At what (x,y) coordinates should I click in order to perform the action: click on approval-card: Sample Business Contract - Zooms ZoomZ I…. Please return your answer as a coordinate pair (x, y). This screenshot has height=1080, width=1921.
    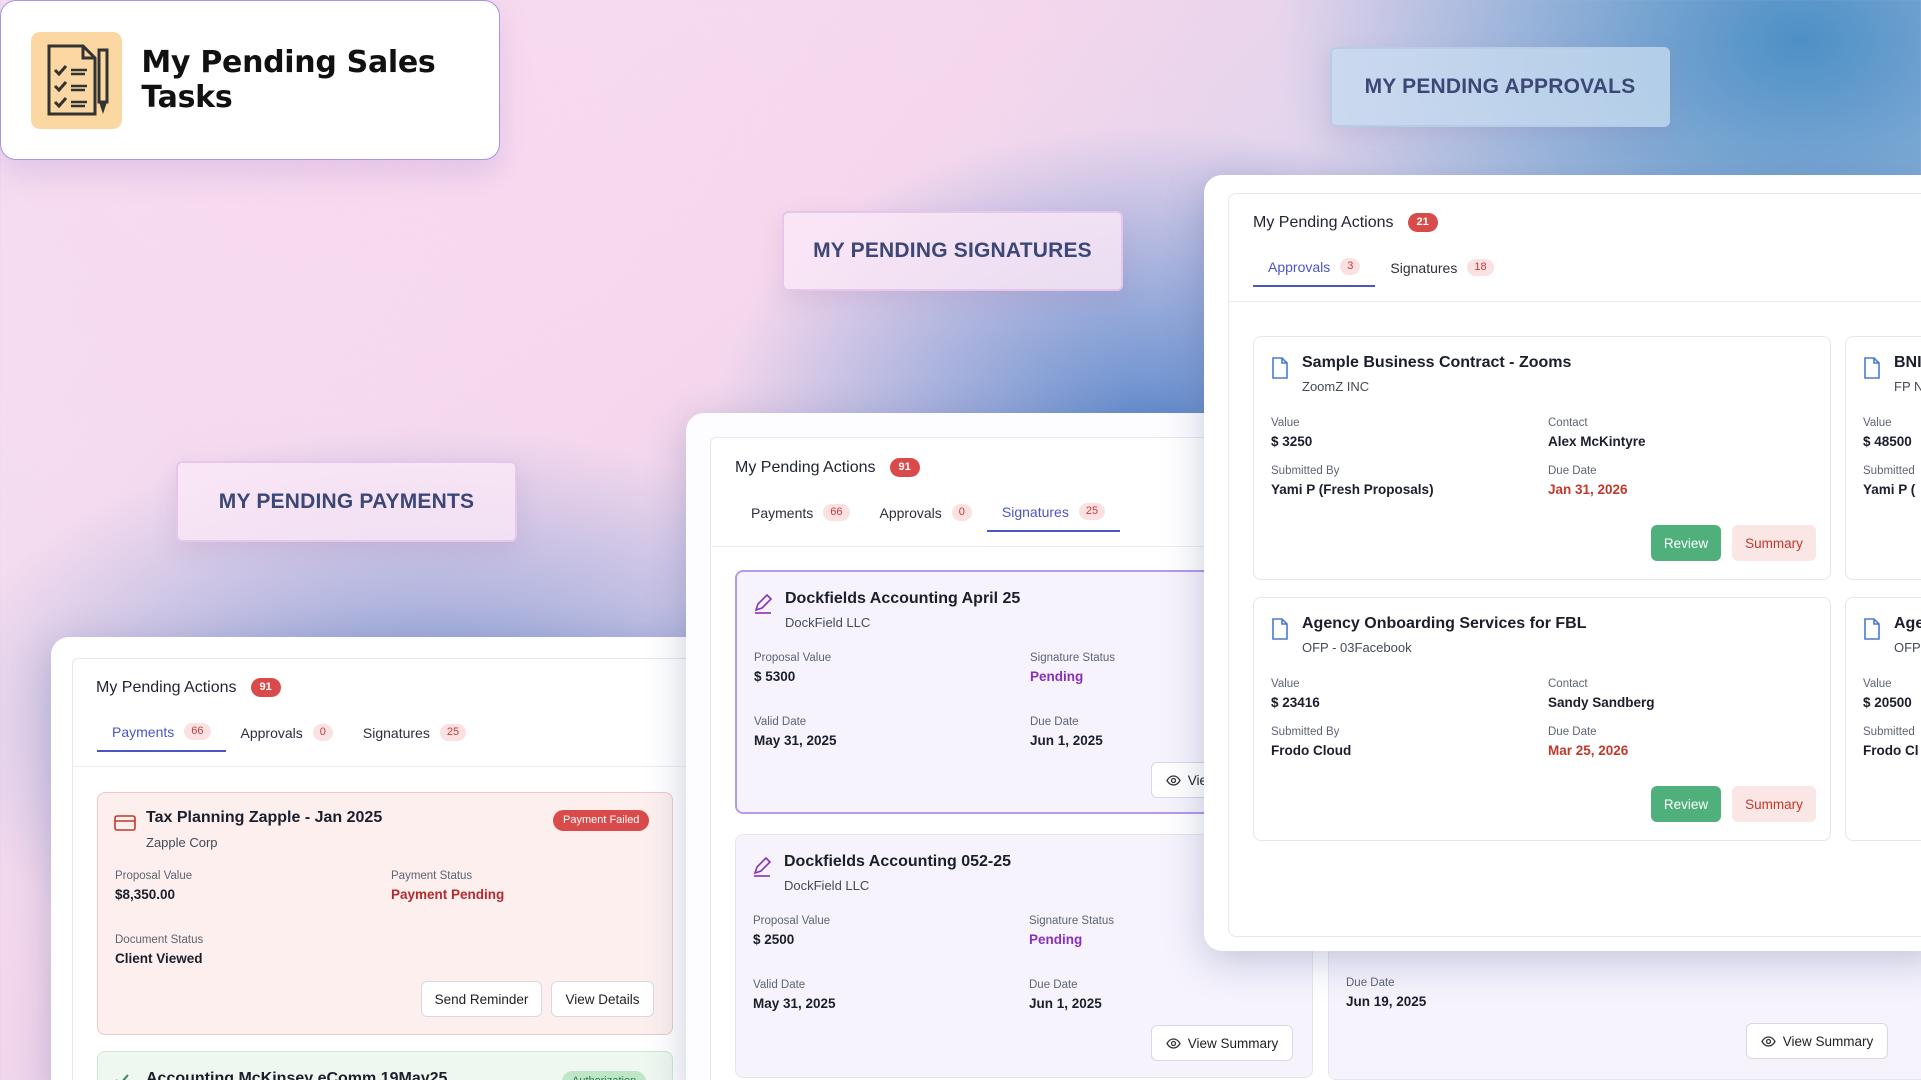
    Looking at the image, I should click on (1542, 458).